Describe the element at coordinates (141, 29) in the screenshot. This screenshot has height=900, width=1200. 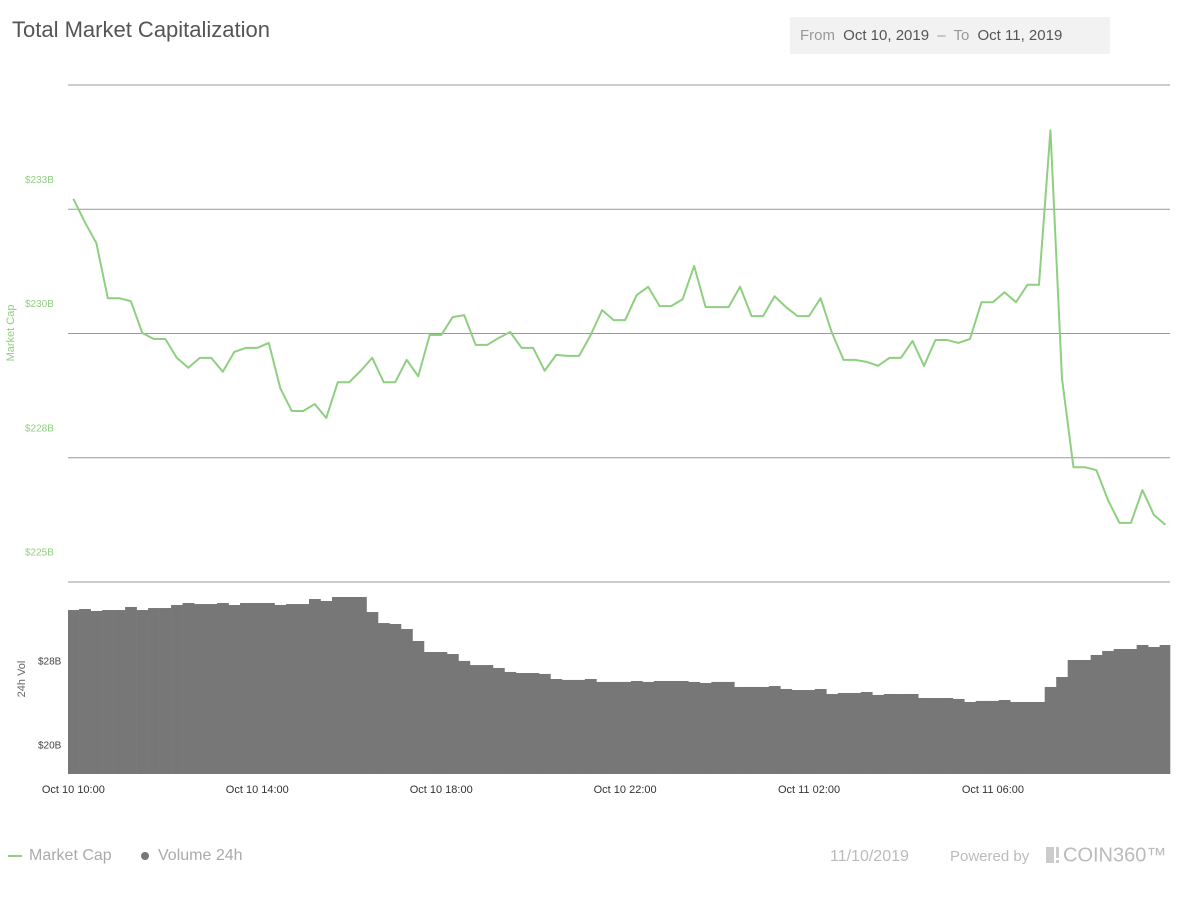
I see `chart-title: Total Market Capitalization` at that location.